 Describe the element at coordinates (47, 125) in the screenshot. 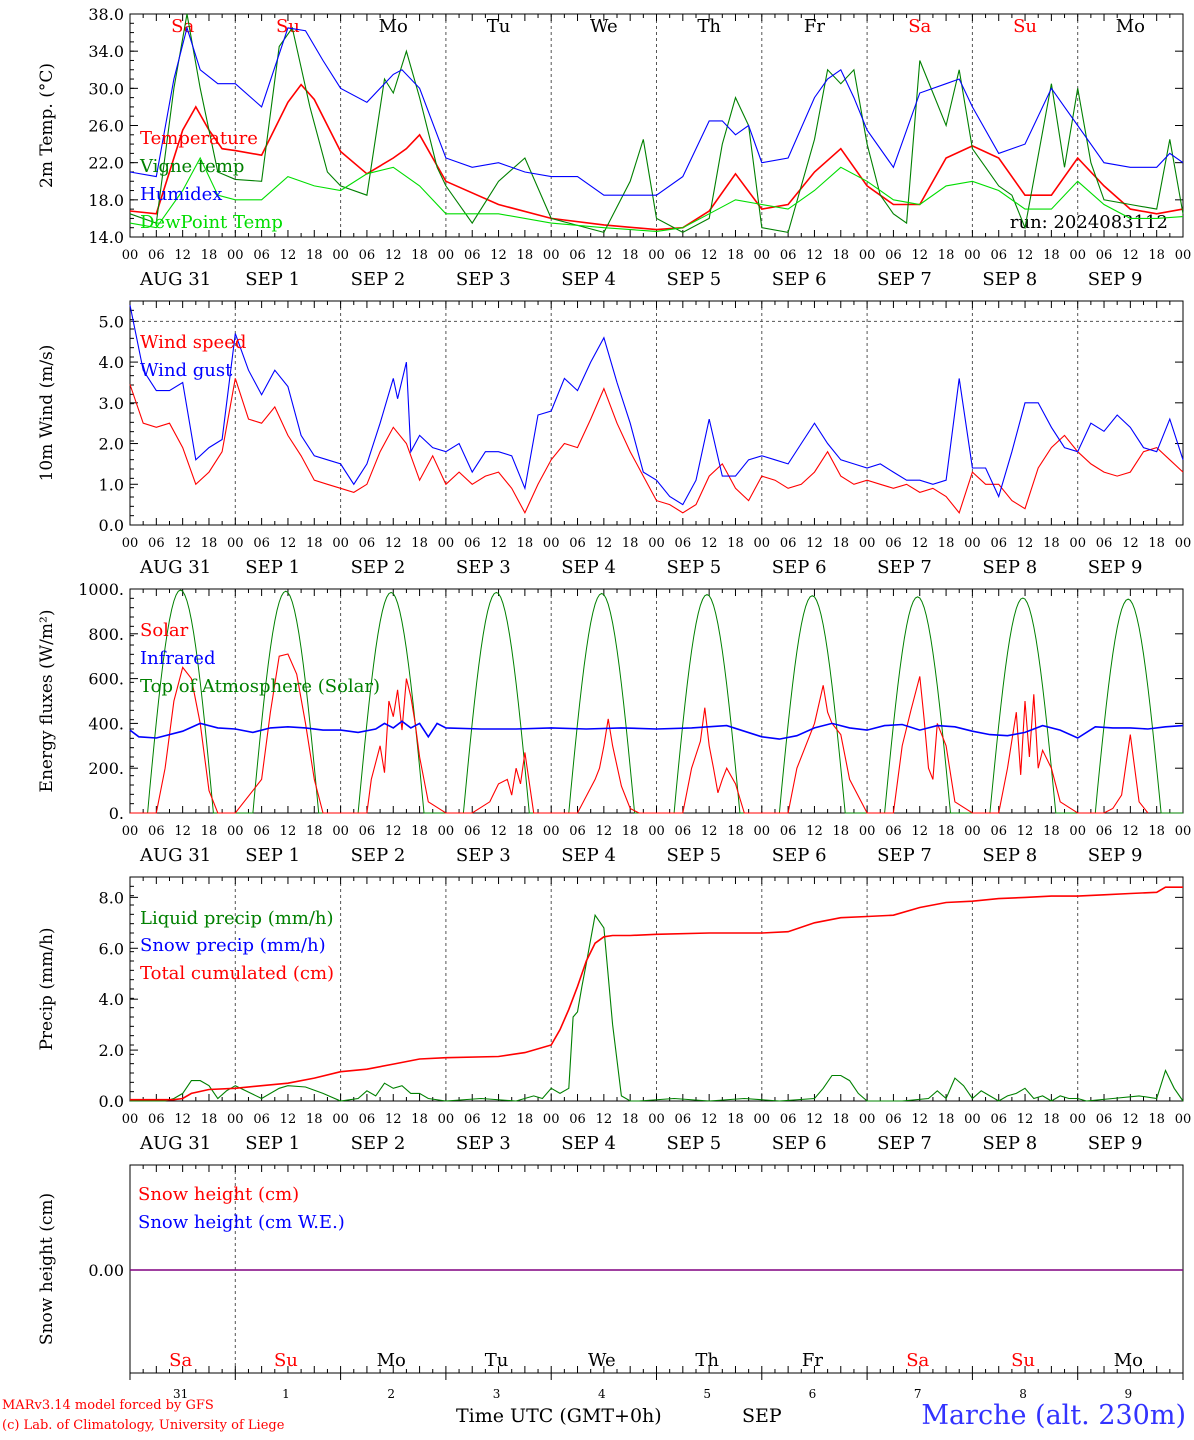

I see `y-axis-title: 2m Temp. (°C)` at that location.